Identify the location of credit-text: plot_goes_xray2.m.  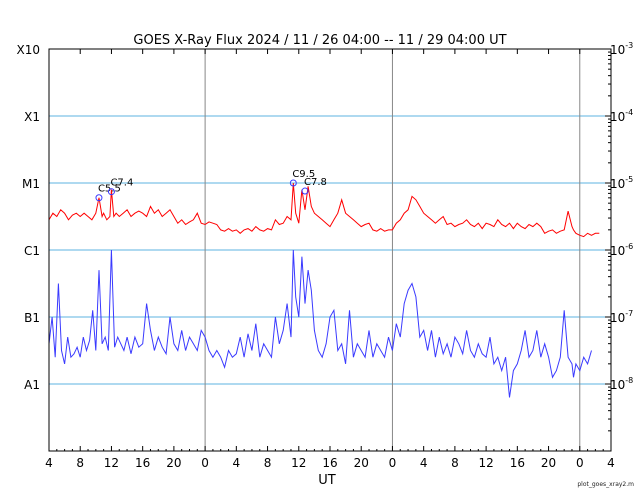
(605, 484).